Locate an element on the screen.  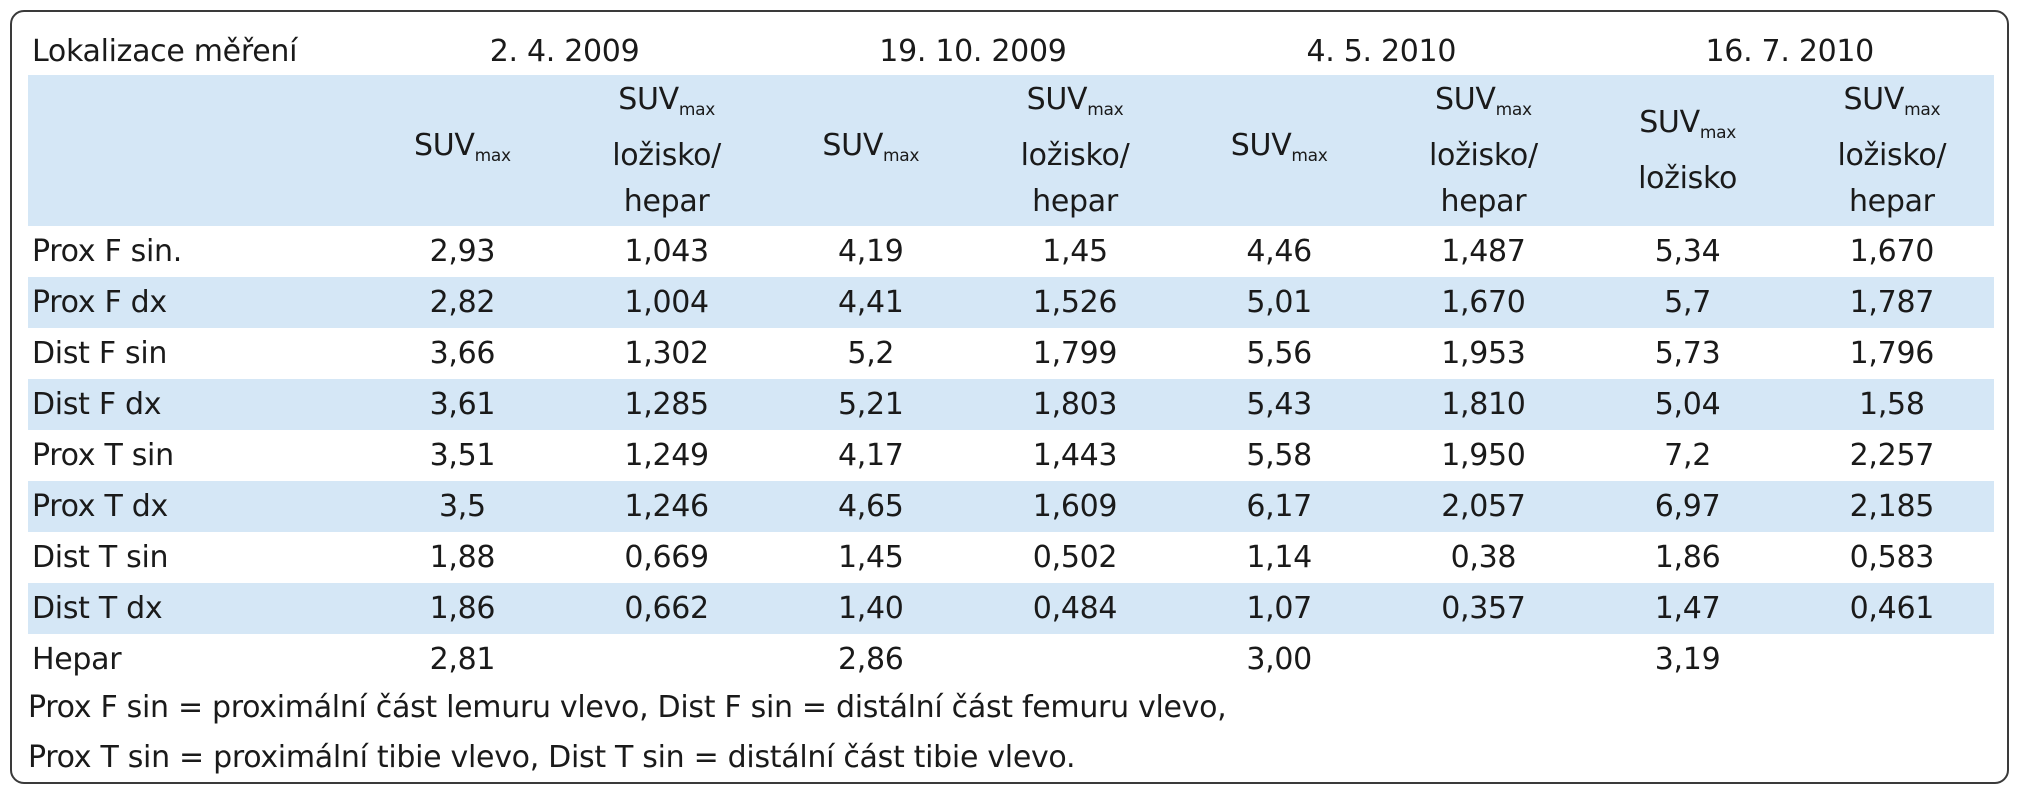
table-cell: 1,799 is located at coordinates (1075, 353).